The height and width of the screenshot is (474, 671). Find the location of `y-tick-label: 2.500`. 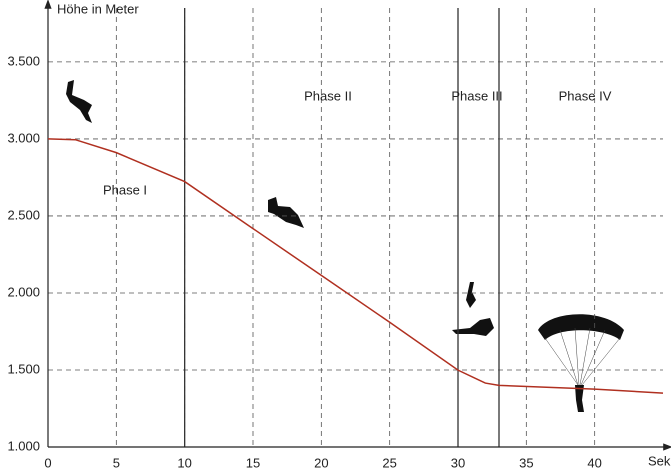

y-tick-label: 2.500 is located at coordinates (23, 214).